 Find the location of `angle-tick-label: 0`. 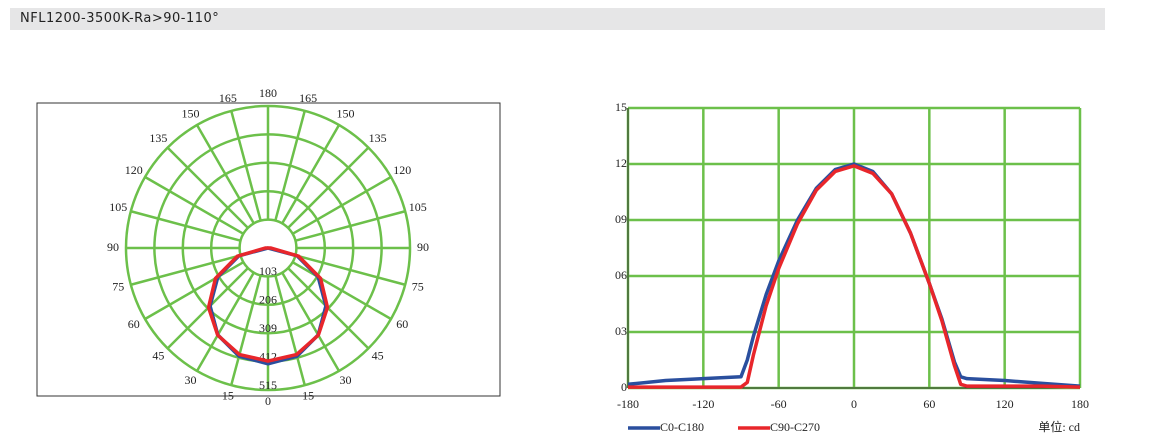

angle-tick-label: 0 is located at coordinates (268, 401).